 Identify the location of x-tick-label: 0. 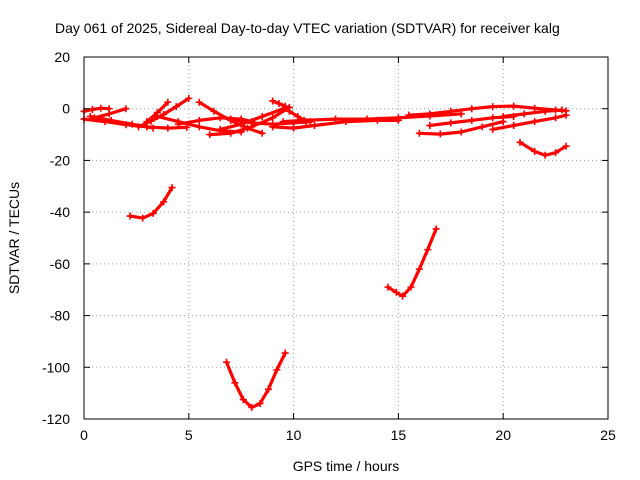
(84, 435).